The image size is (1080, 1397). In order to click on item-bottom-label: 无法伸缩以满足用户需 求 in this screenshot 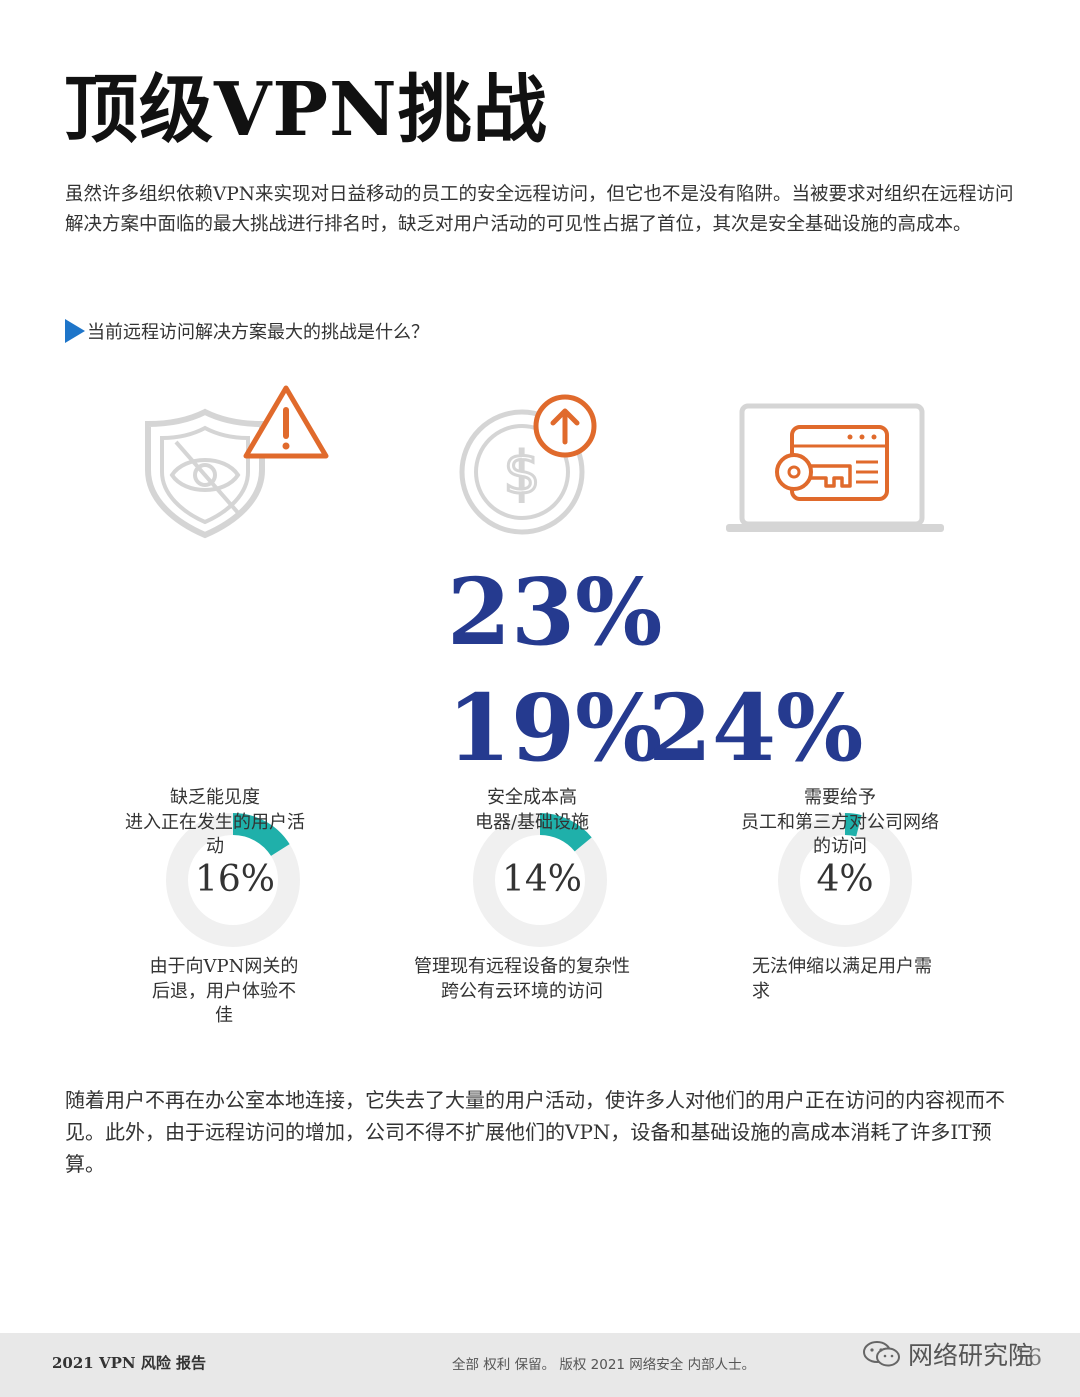, I will do `click(842, 979)`.